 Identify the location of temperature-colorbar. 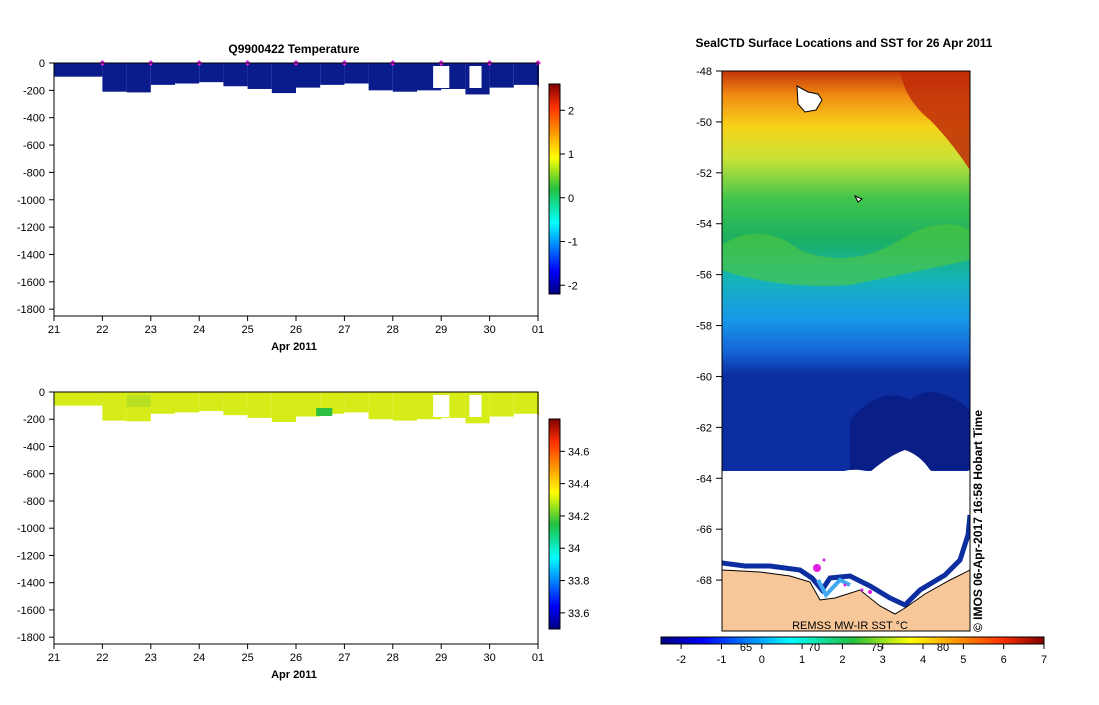
(554, 189).